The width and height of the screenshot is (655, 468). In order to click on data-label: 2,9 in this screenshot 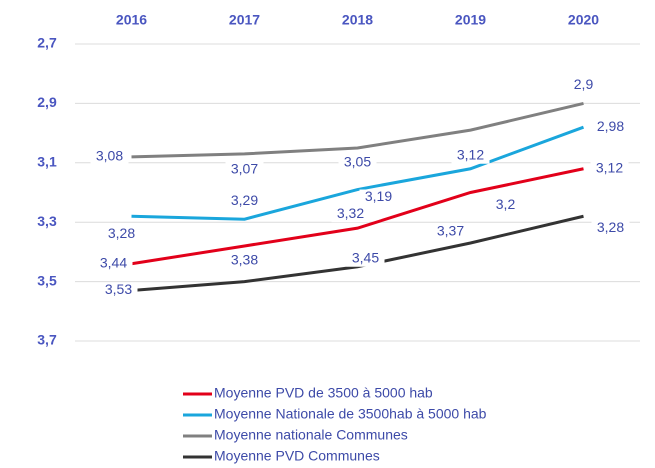, I will do `click(584, 84)`.